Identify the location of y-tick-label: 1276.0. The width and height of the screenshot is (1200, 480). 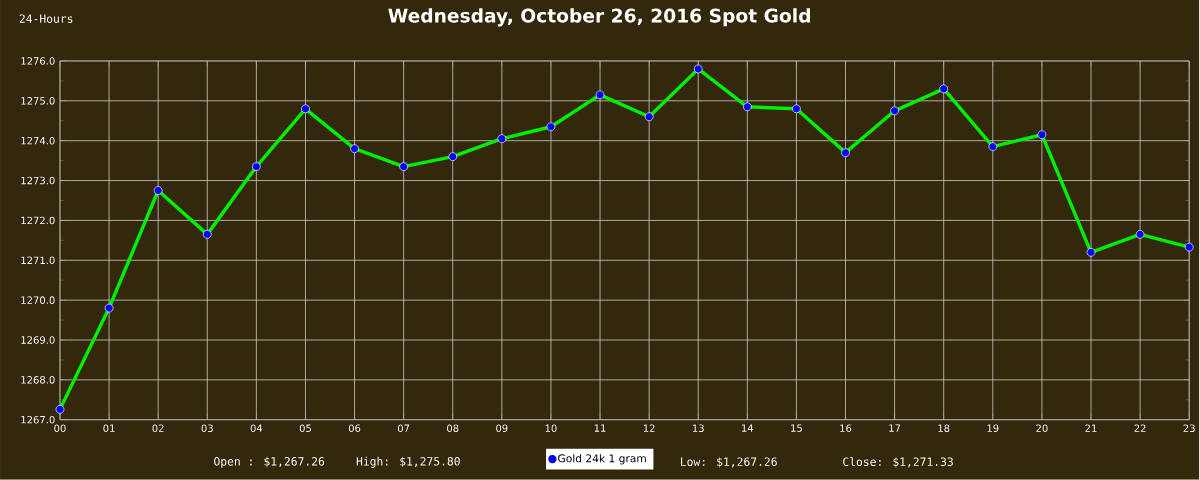
(38, 61).